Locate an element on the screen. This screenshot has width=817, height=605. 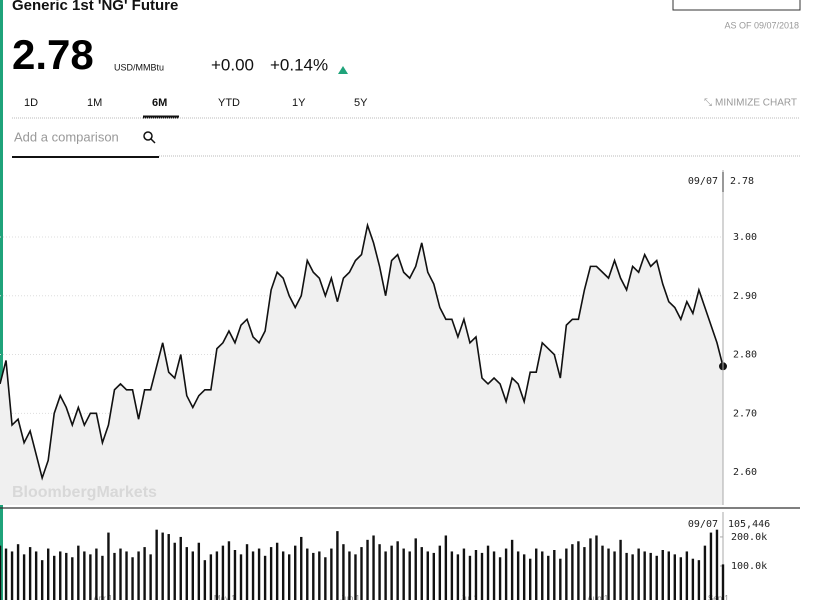
search-box is located at coordinates (736, 5).